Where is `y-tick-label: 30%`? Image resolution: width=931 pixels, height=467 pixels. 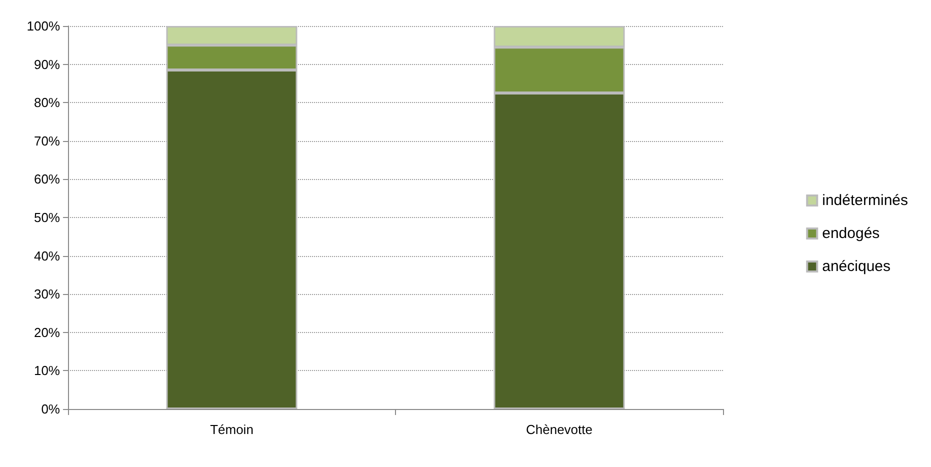 y-tick-label: 30% is located at coordinates (47, 294).